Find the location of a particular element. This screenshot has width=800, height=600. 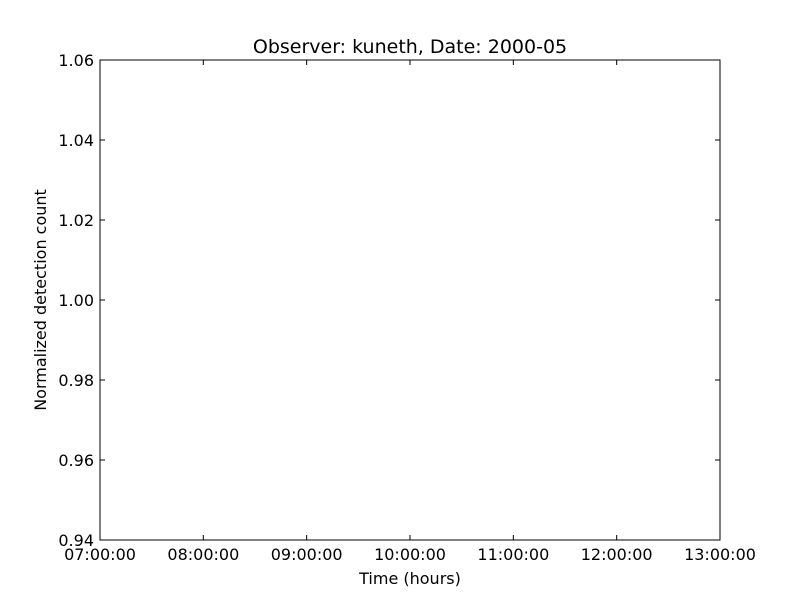

x-tick-label: 08:00:00 is located at coordinates (203, 554).